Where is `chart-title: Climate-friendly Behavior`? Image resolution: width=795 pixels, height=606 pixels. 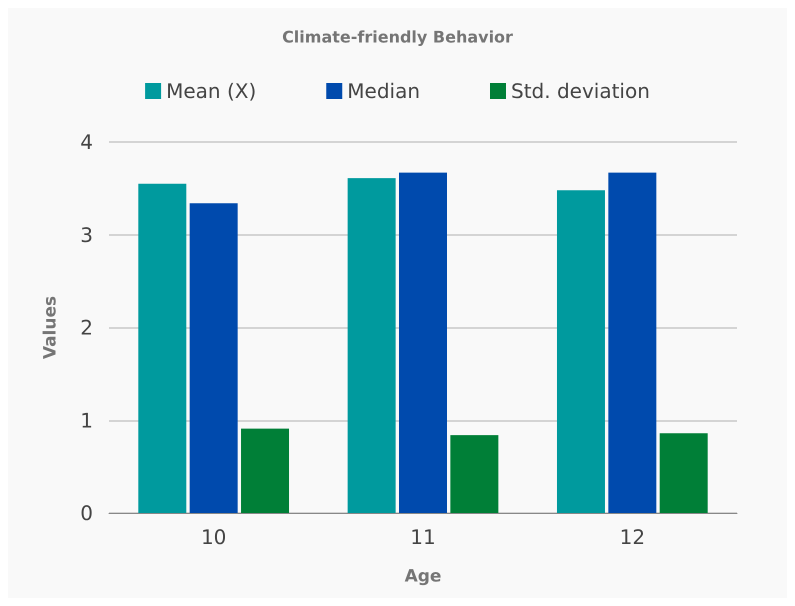 chart-title: Climate-friendly Behavior is located at coordinates (398, 37).